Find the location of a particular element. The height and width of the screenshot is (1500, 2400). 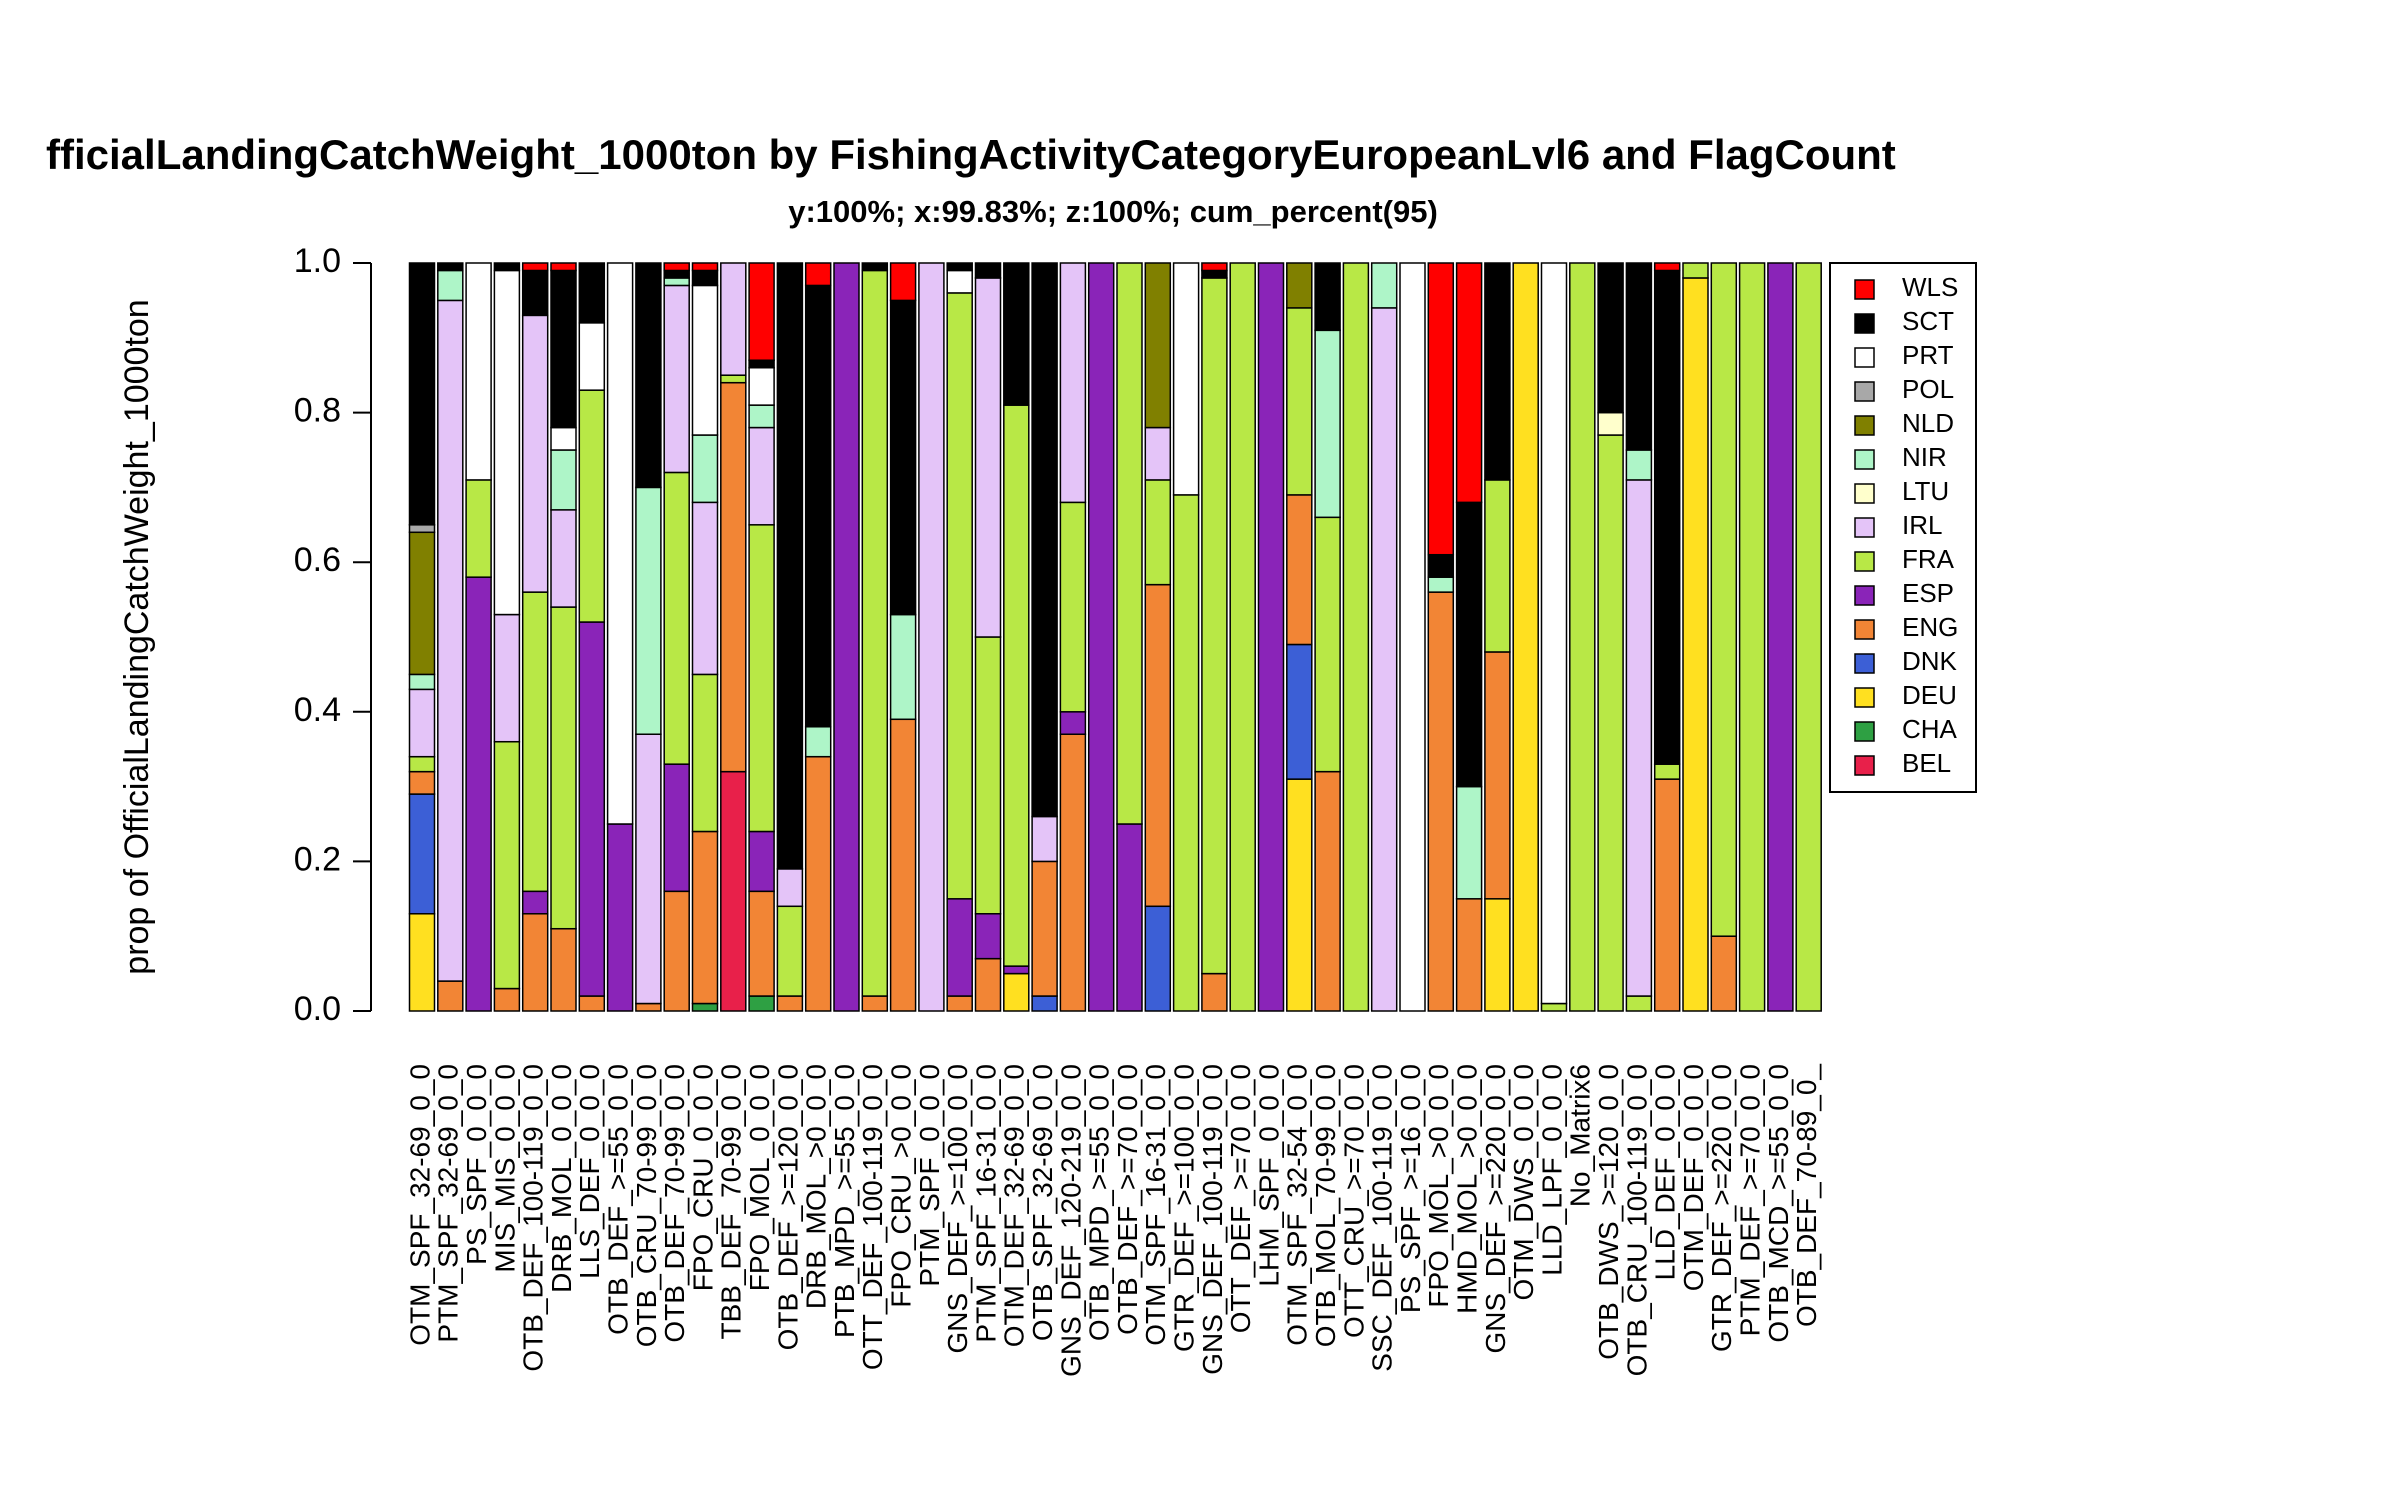

x-tick-label: OTB_DEF_>=55_0_0 is located at coordinates (617, 1199).